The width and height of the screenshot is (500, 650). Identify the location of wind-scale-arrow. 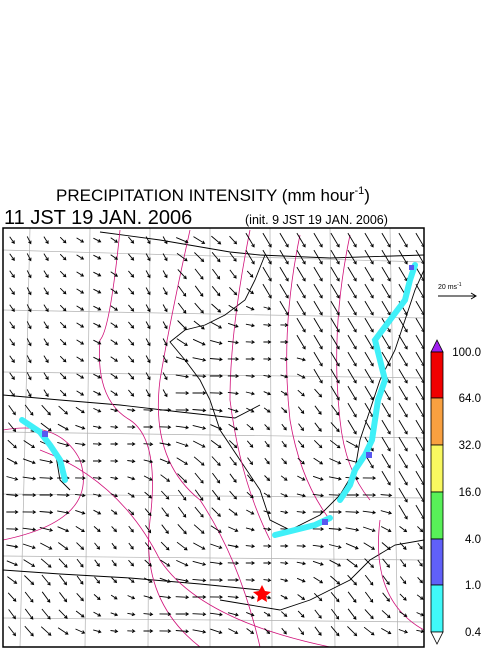
(457, 296).